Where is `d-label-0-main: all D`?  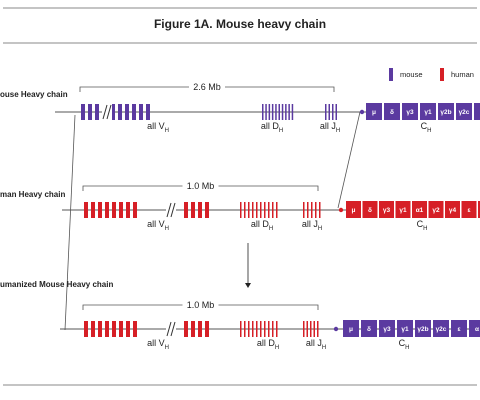
d-label-0-main: all D is located at coordinates (270, 126).